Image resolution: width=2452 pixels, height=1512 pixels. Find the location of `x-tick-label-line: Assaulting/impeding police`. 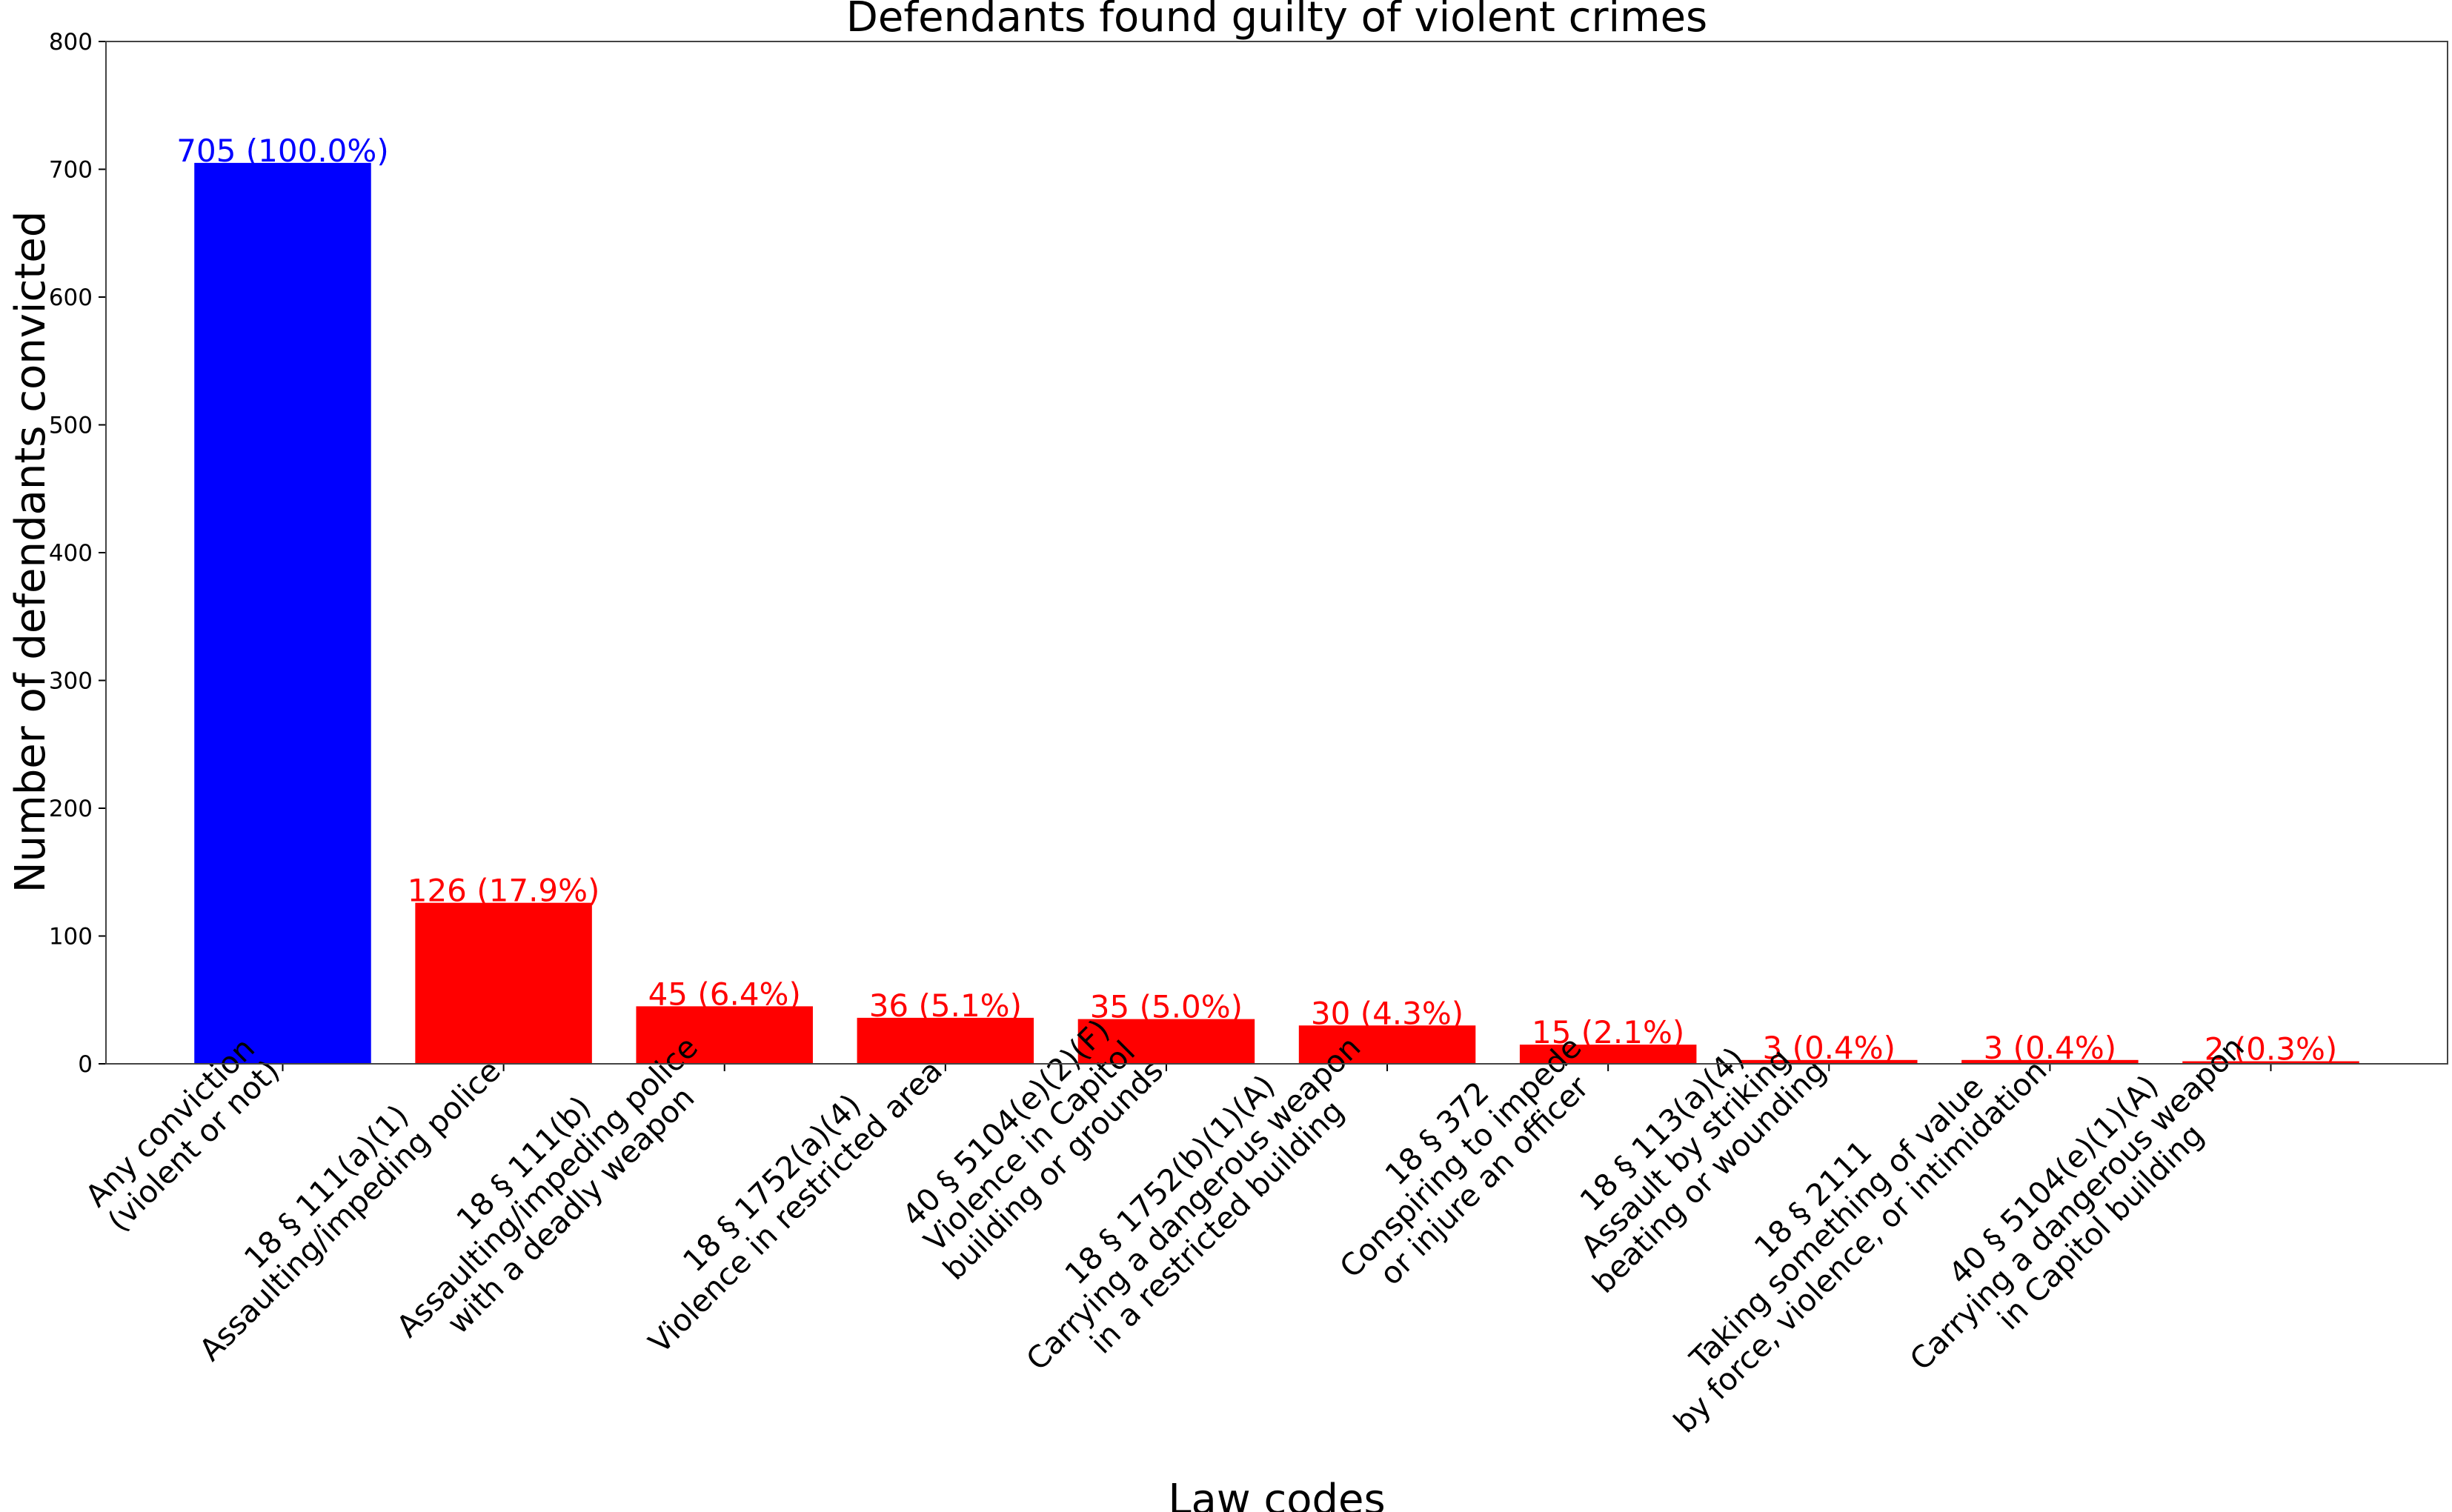

x-tick-label-line: Assaulting/impeding police is located at coordinates (547, 1187).